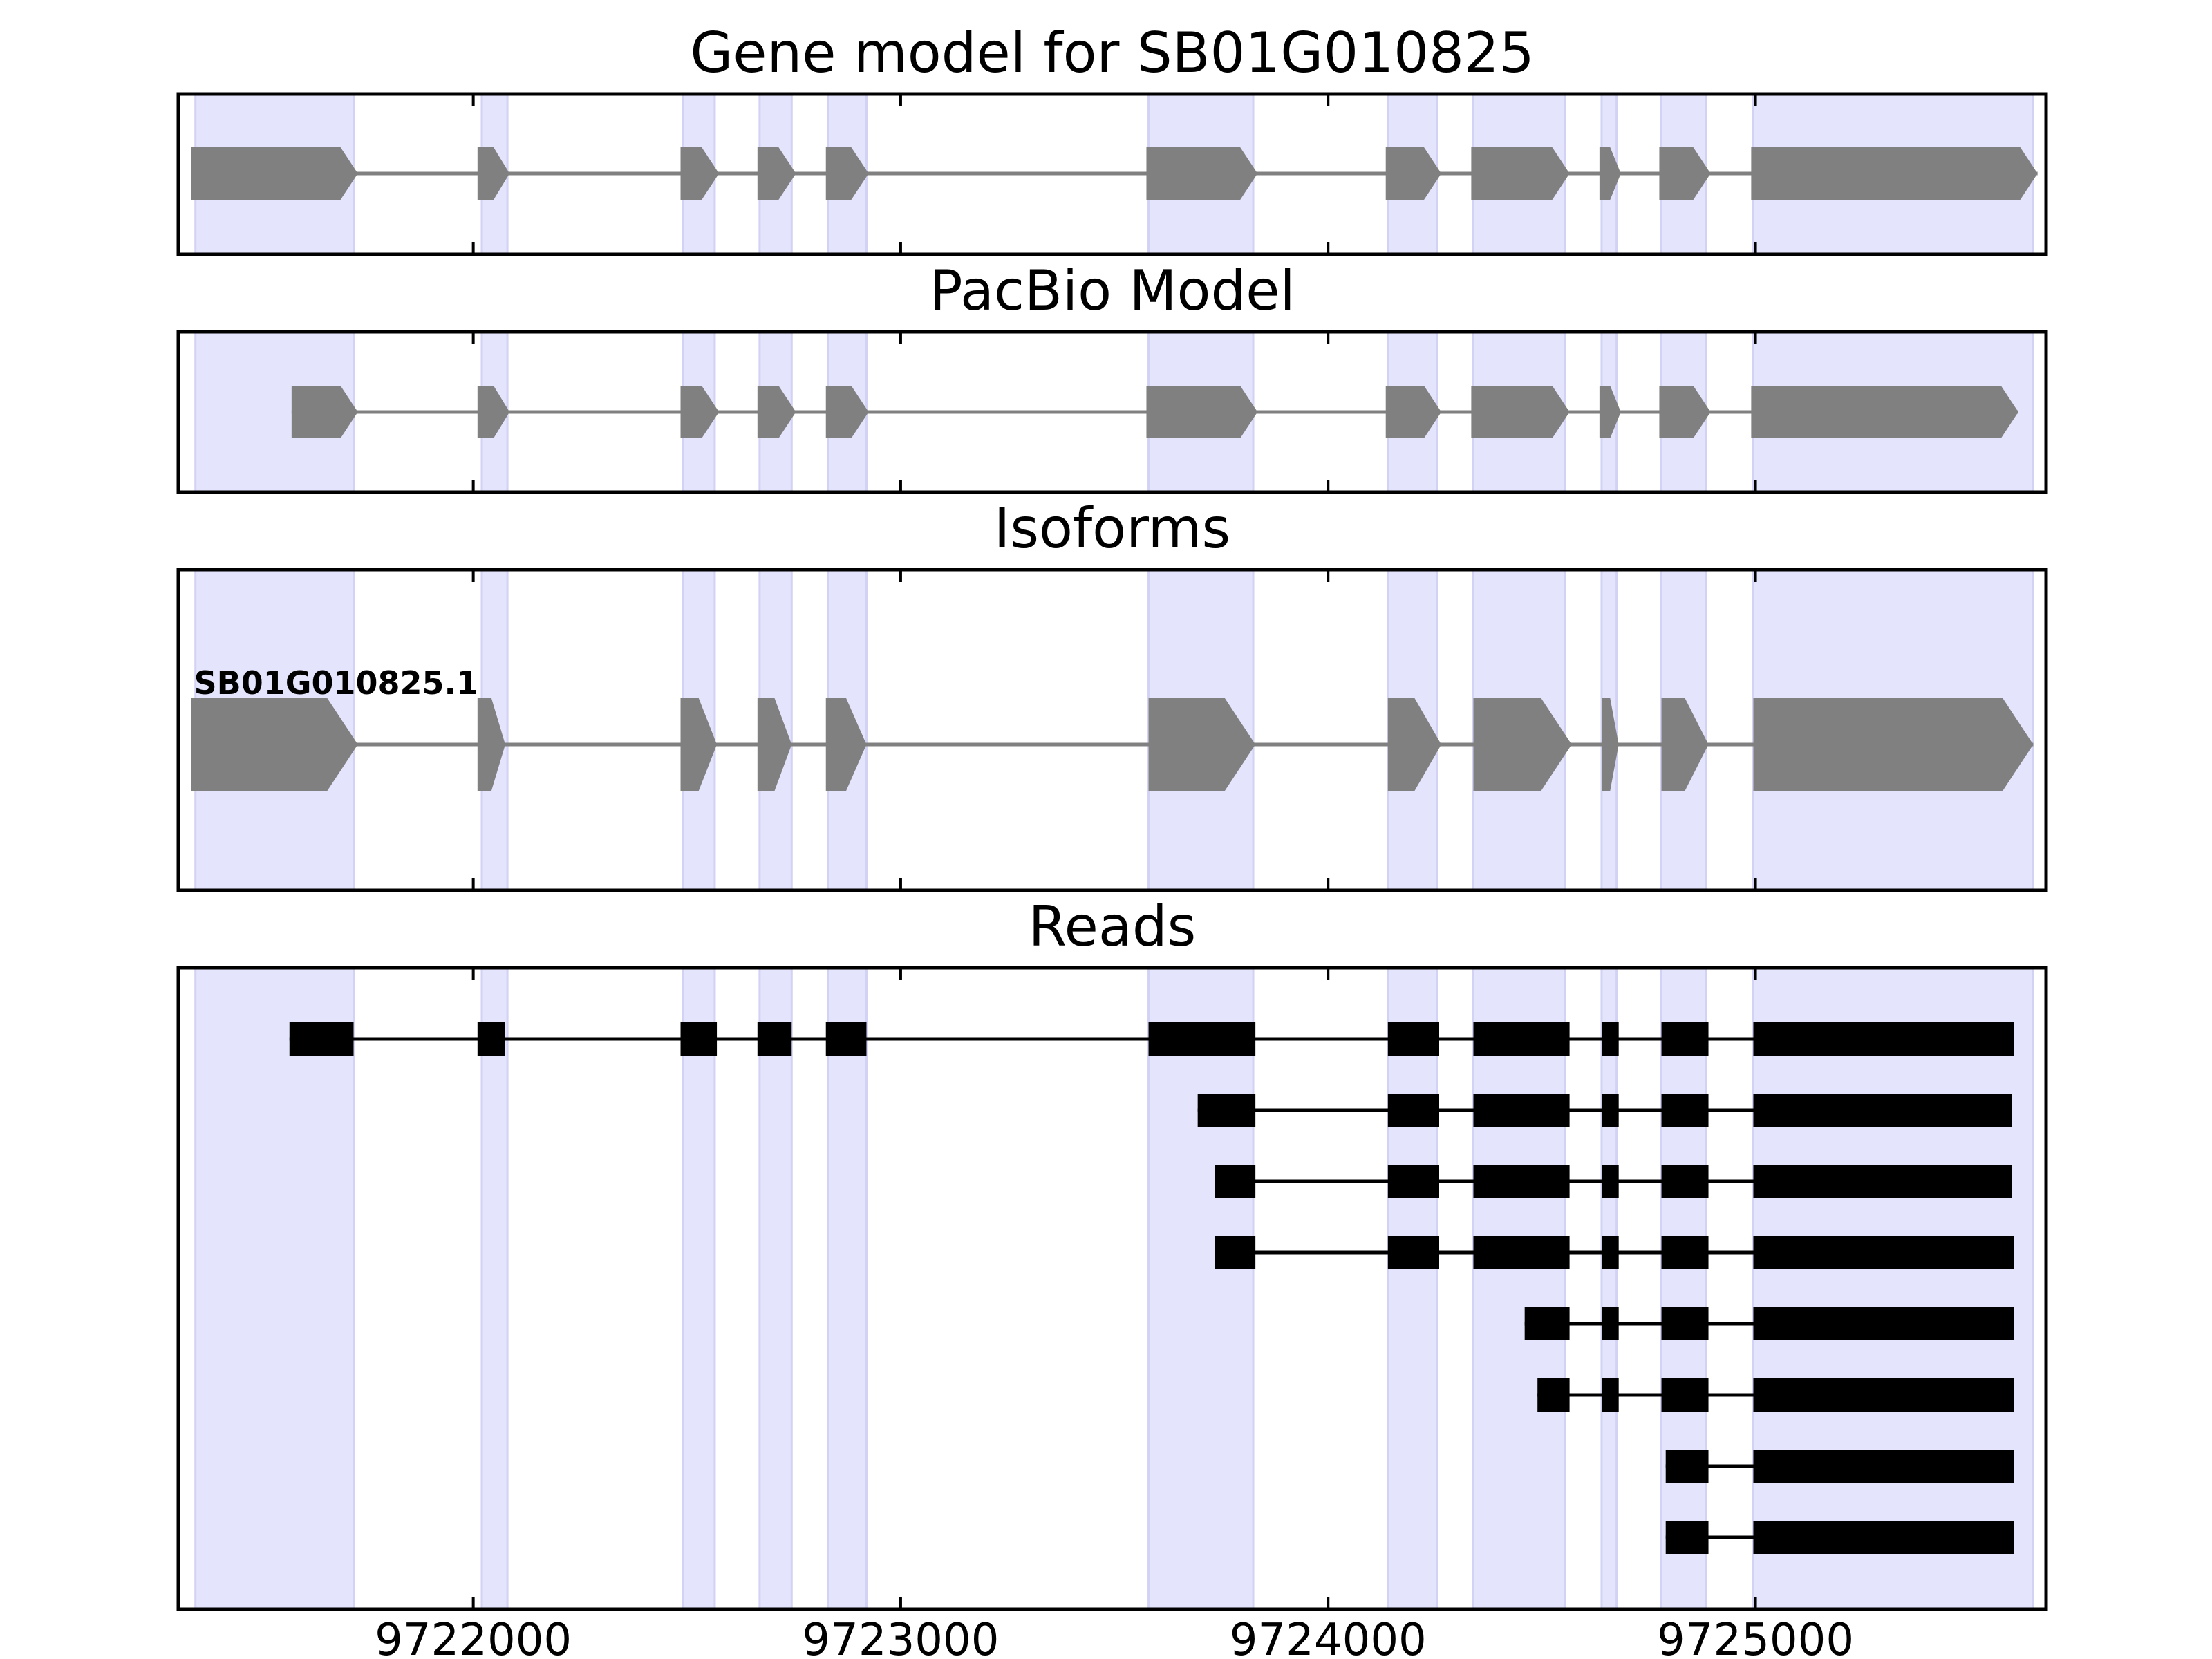 The width and height of the screenshot is (2212, 1659). What do you see at coordinates (1755, 1637) in the screenshot?
I see `x-tick-label: 9725000` at bounding box center [1755, 1637].